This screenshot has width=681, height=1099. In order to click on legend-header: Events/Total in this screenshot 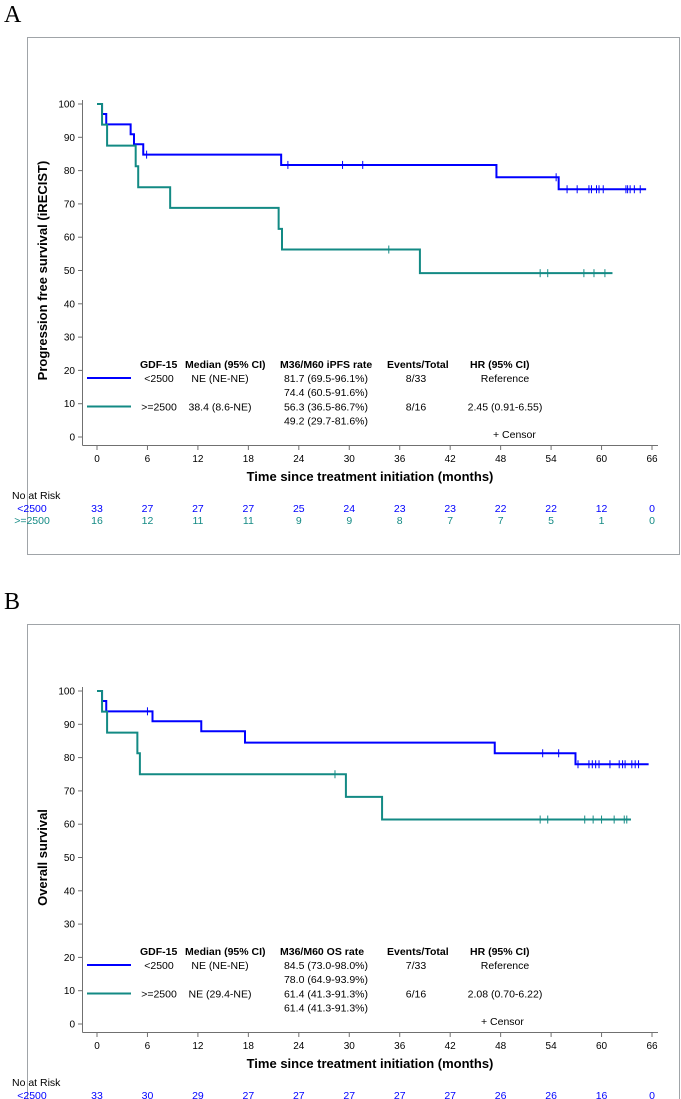, I will do `click(418, 952)`.